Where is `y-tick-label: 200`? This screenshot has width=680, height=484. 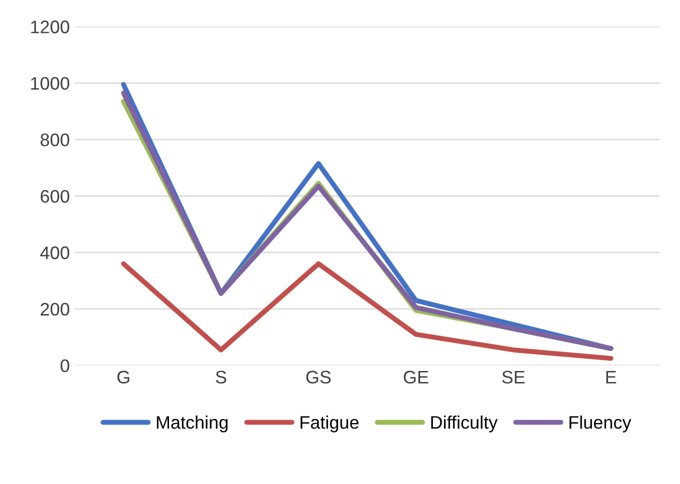
y-tick-label: 200 is located at coordinates (55, 309).